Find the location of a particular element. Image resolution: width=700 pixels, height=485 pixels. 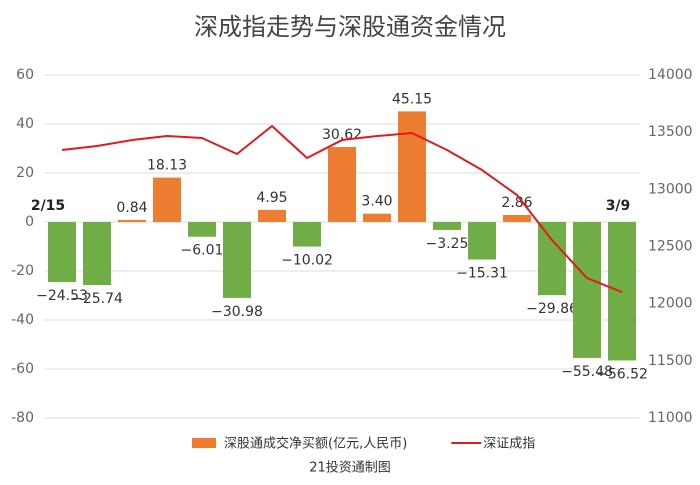

y-tick-label: 20 is located at coordinates (25, 173).